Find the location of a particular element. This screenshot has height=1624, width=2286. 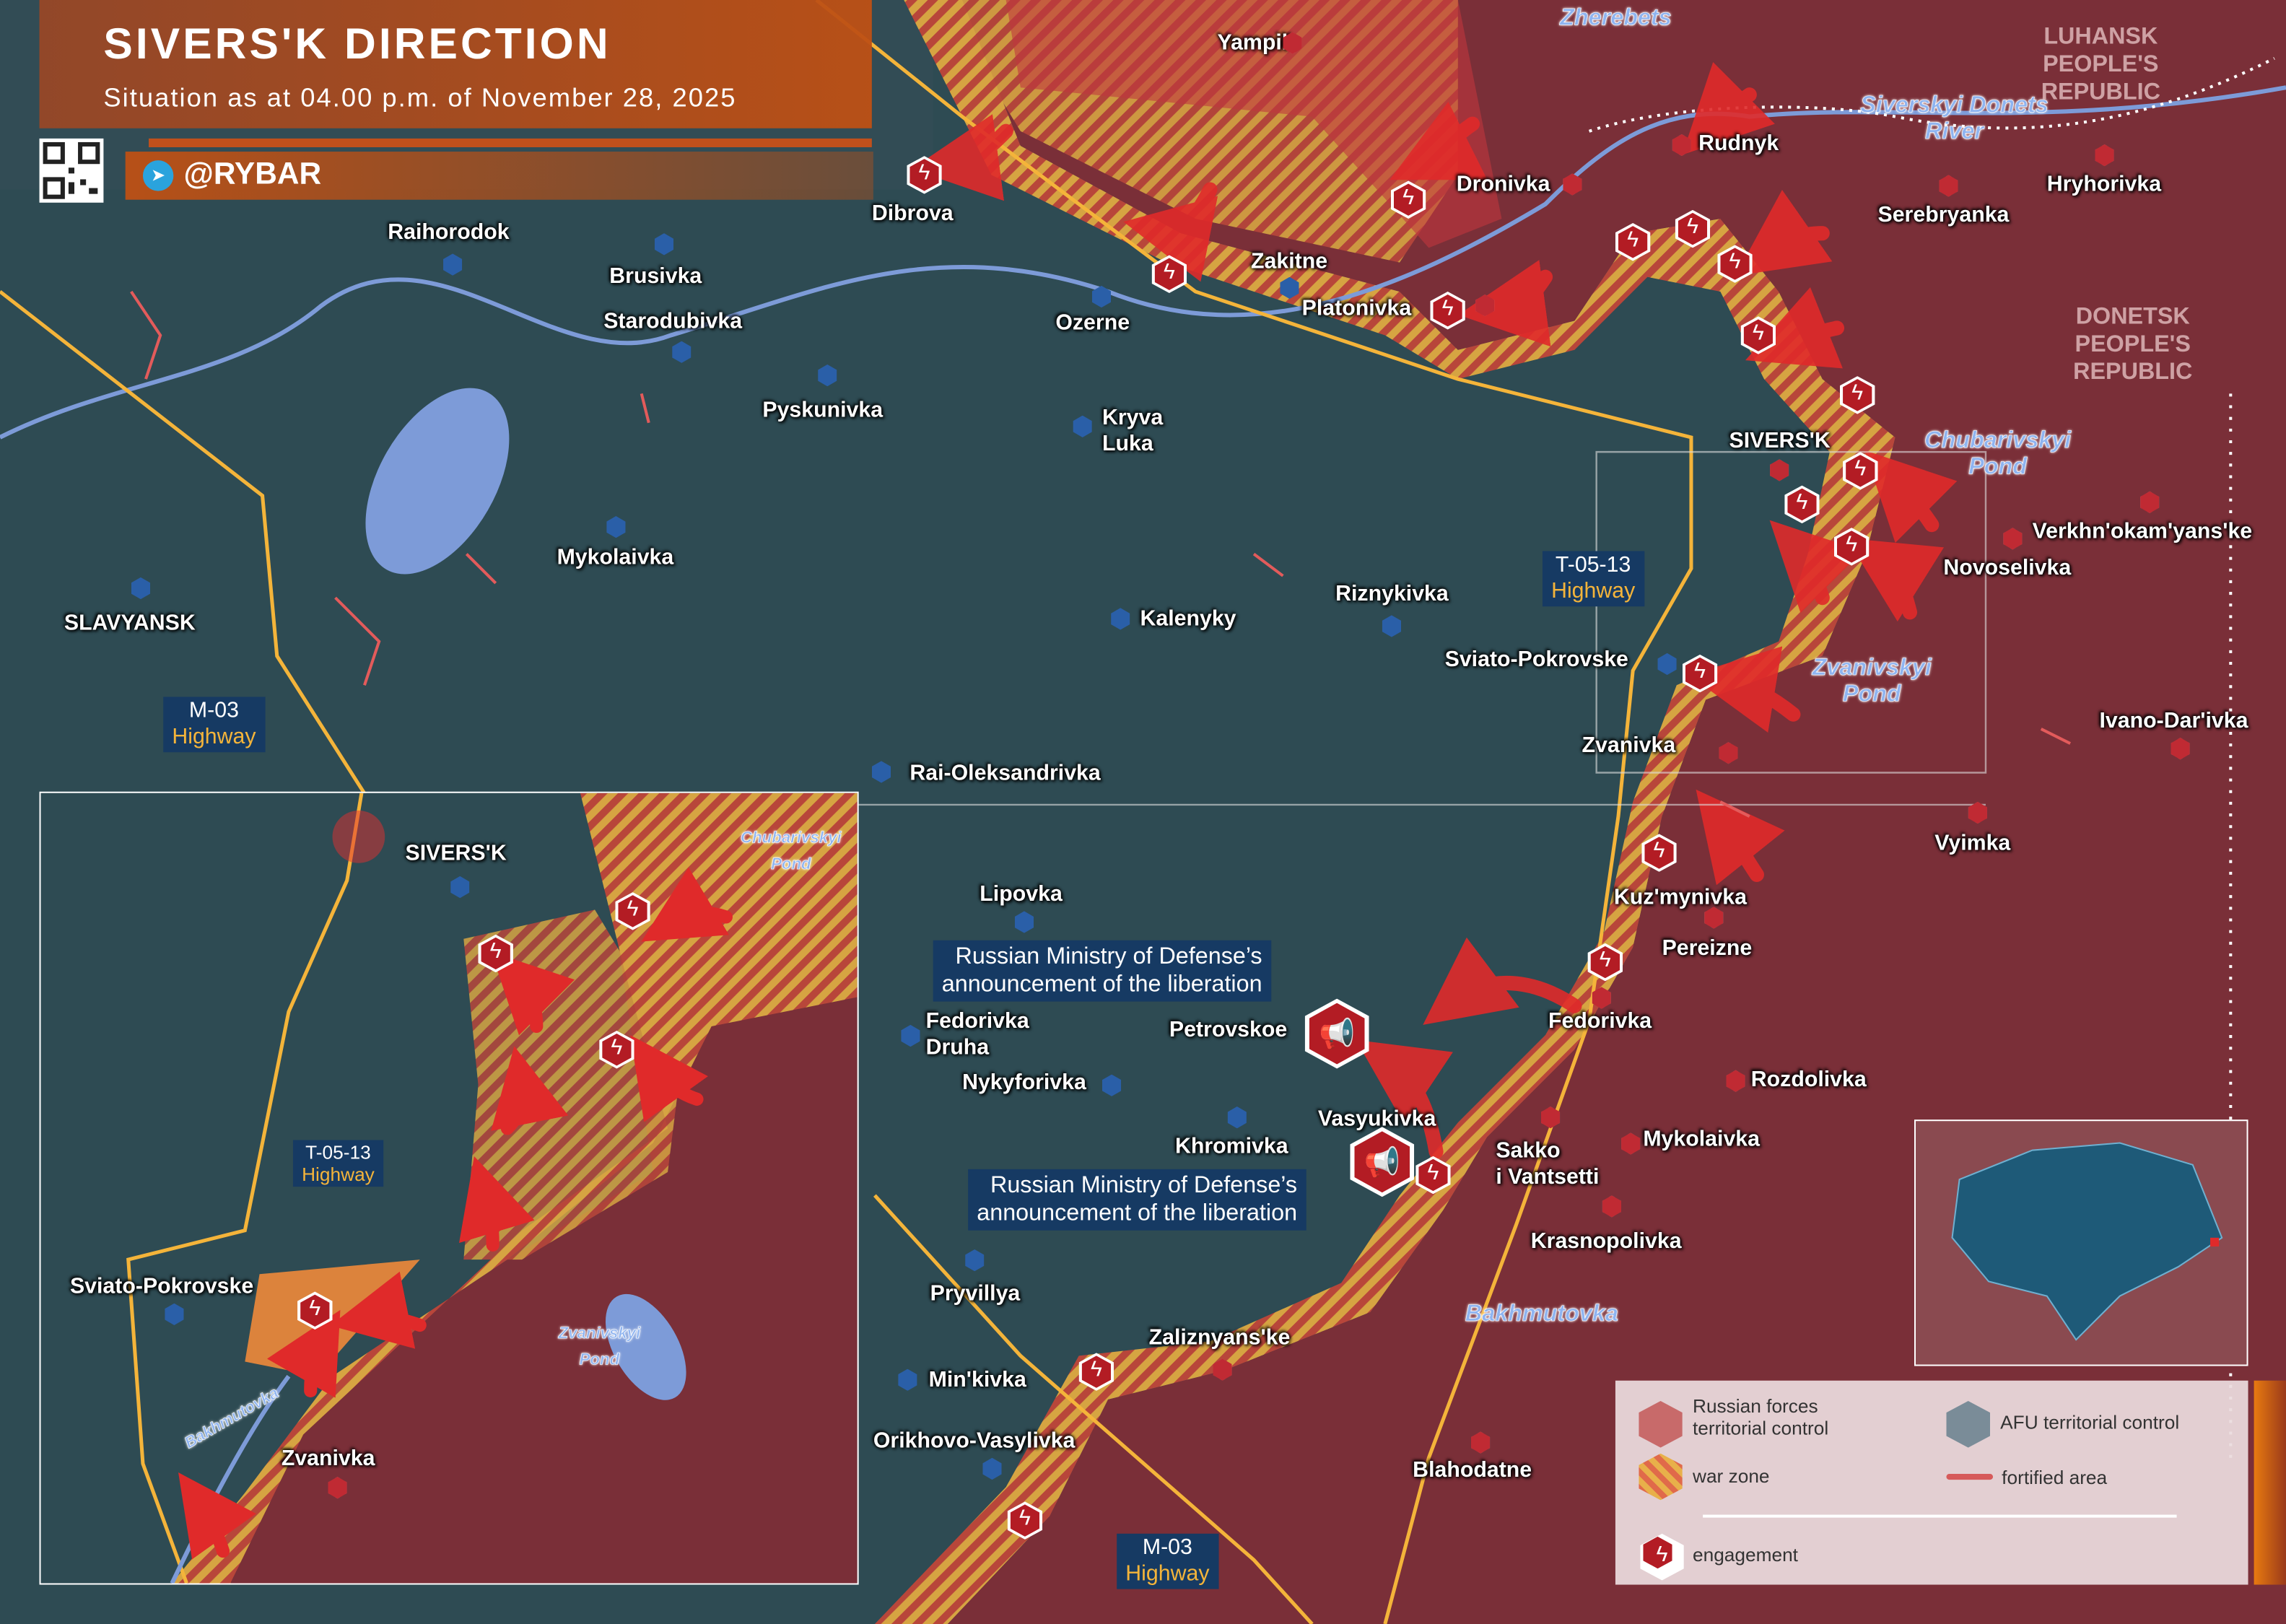

legend-fortified-swatch is located at coordinates (1970, 1477).